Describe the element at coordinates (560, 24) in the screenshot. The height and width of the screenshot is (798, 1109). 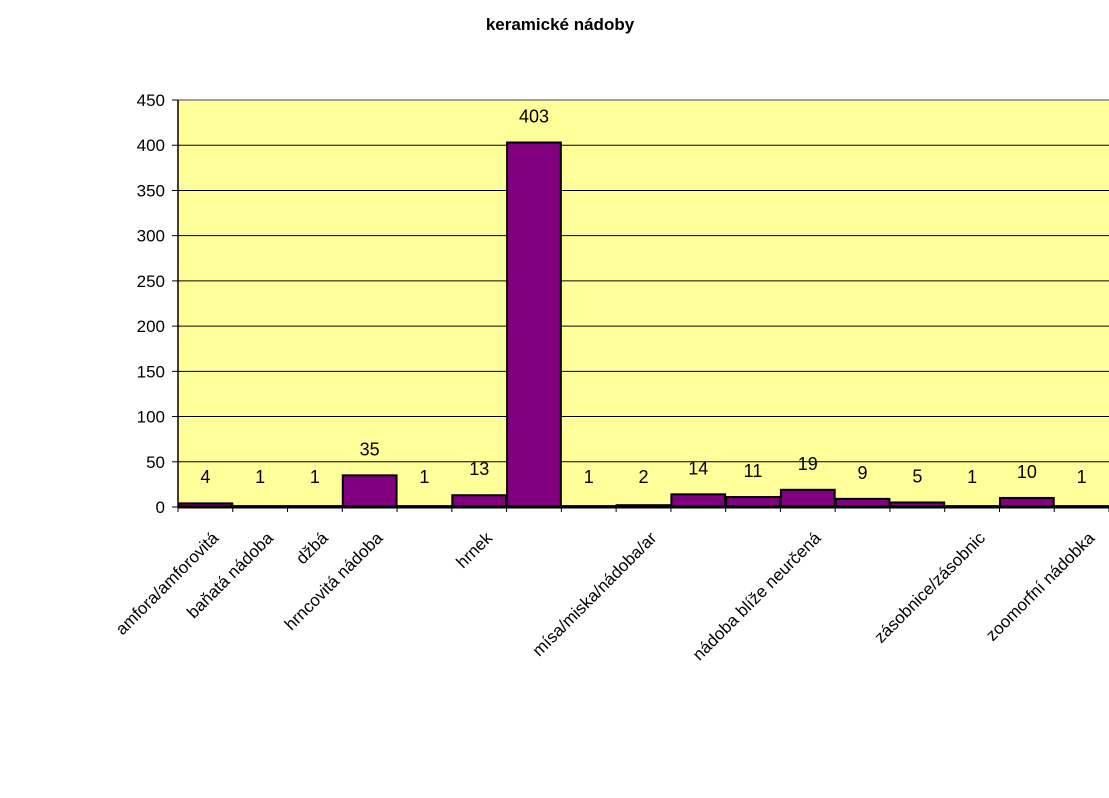
I see `chart-title: keramické nádoby` at that location.